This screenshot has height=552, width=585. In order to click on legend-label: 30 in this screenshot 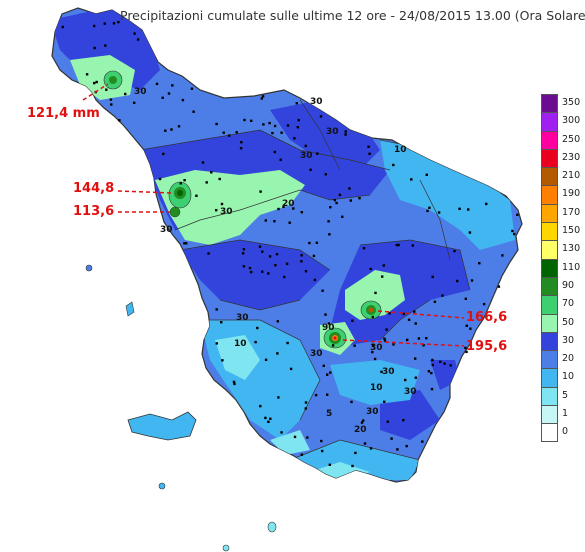, I will do `click(568, 340)`.